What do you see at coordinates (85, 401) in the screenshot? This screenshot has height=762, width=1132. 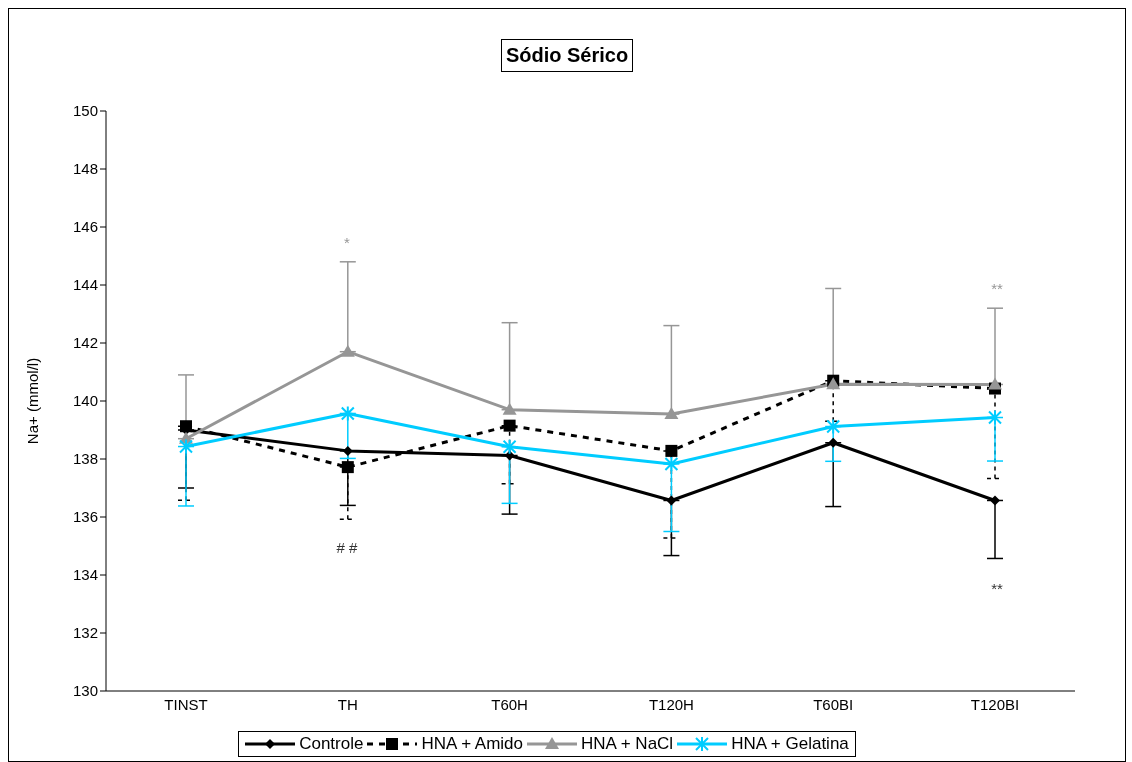 I see `y-tick-label: 140` at bounding box center [85, 401].